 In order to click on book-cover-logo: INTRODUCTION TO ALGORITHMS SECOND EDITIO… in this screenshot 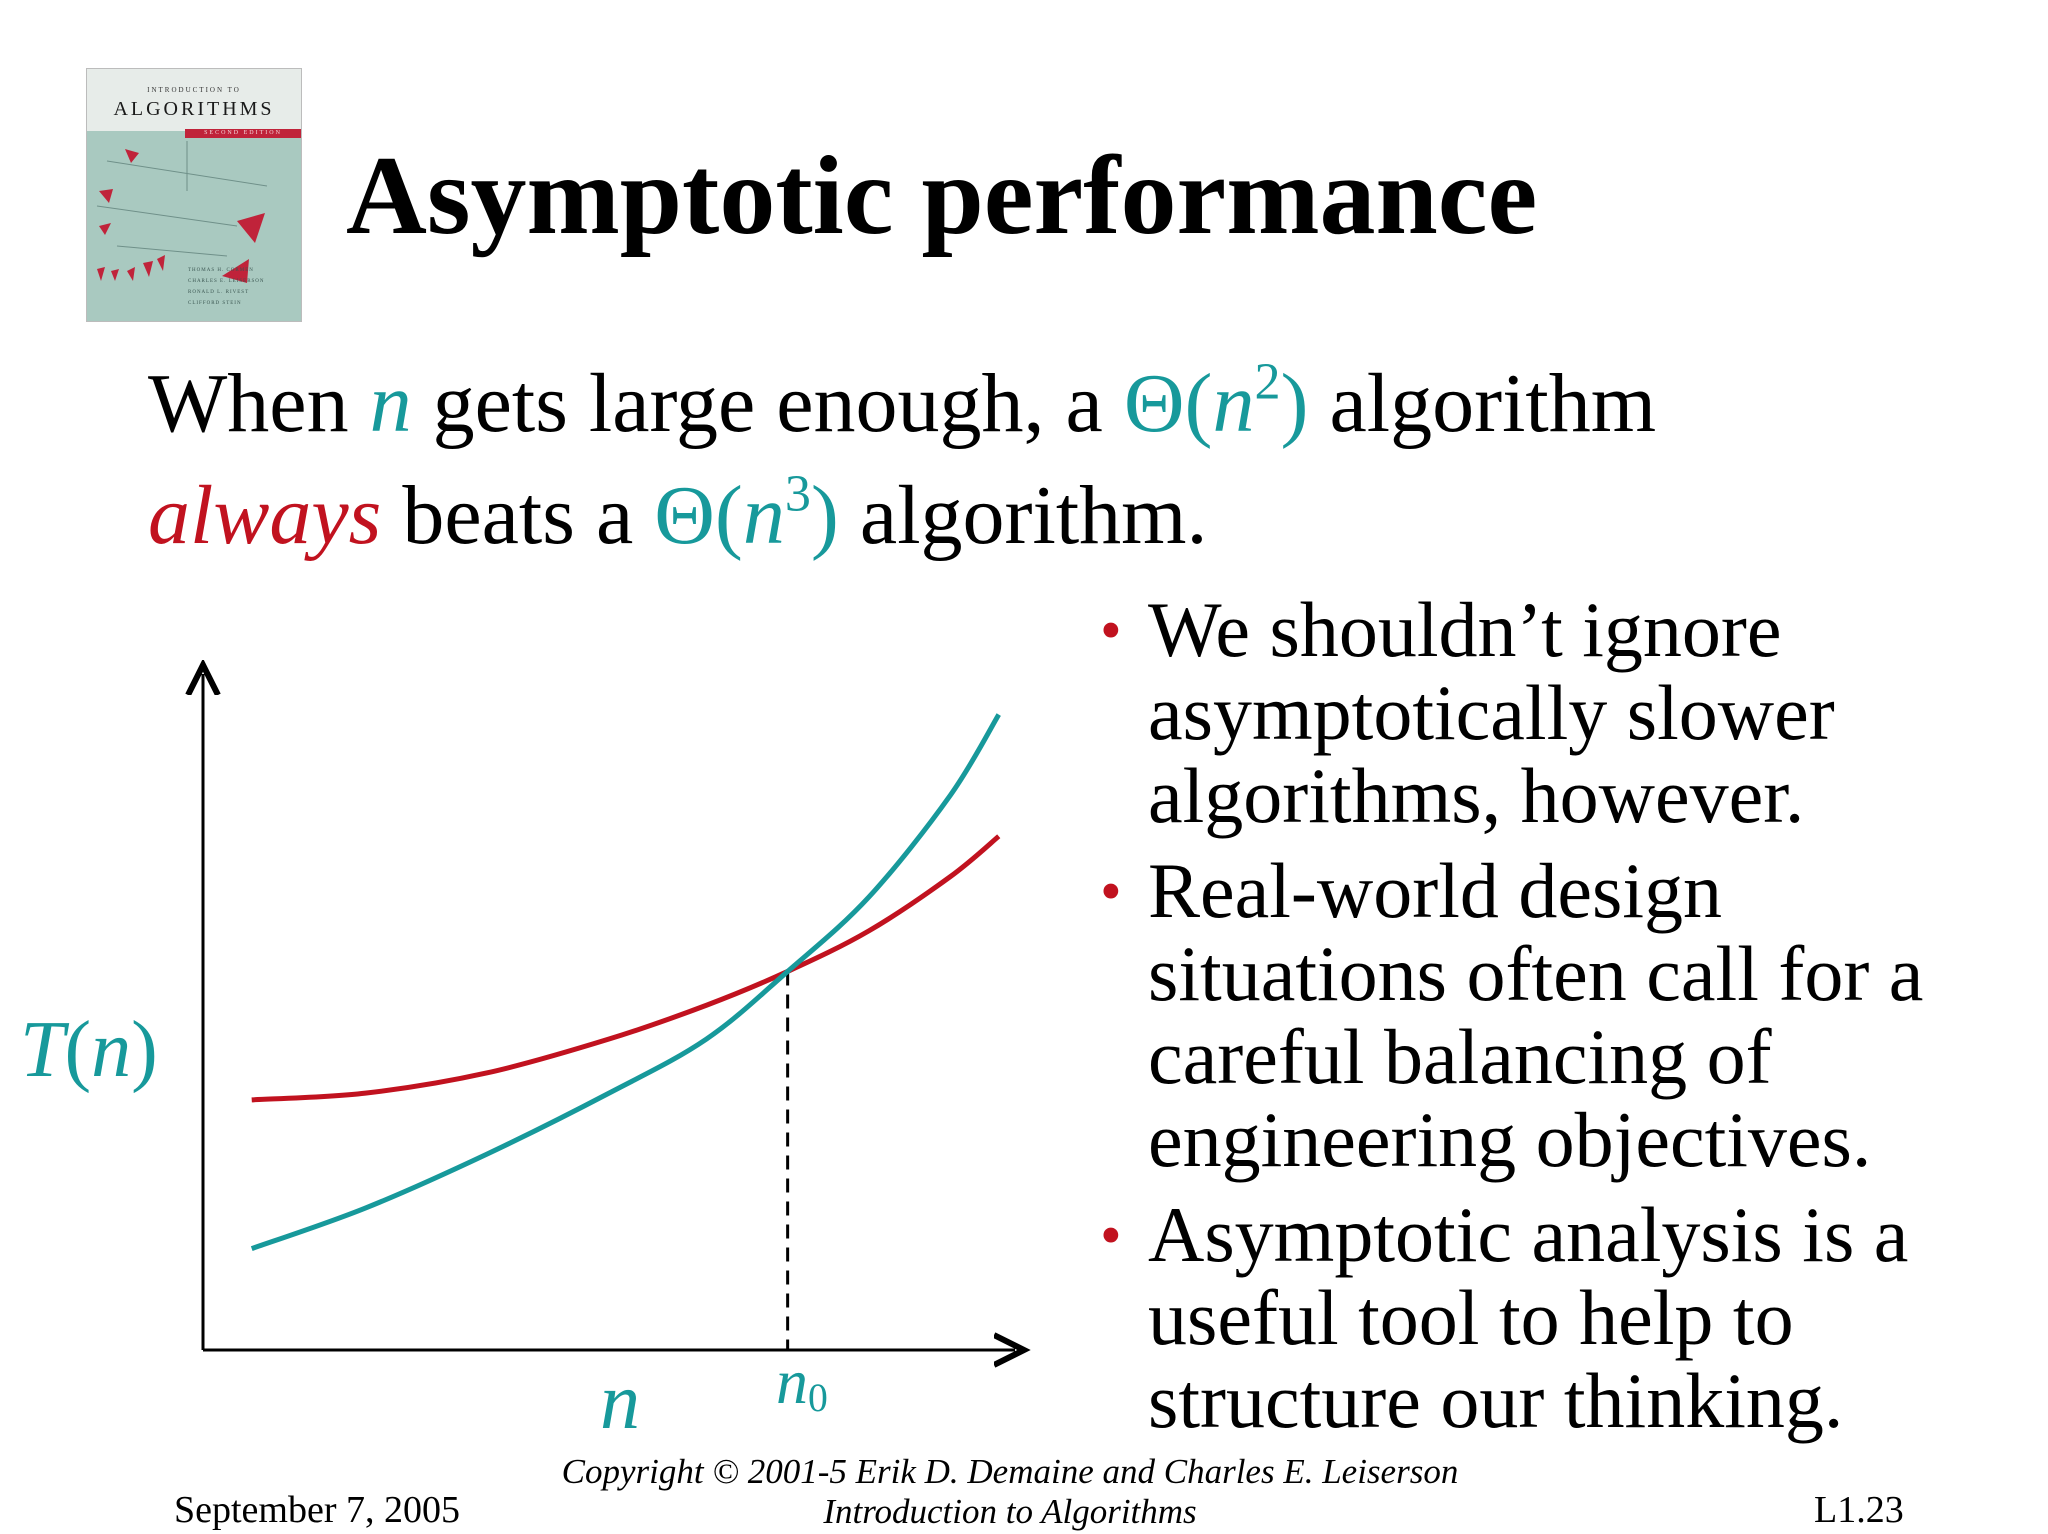, I will do `click(194, 195)`.